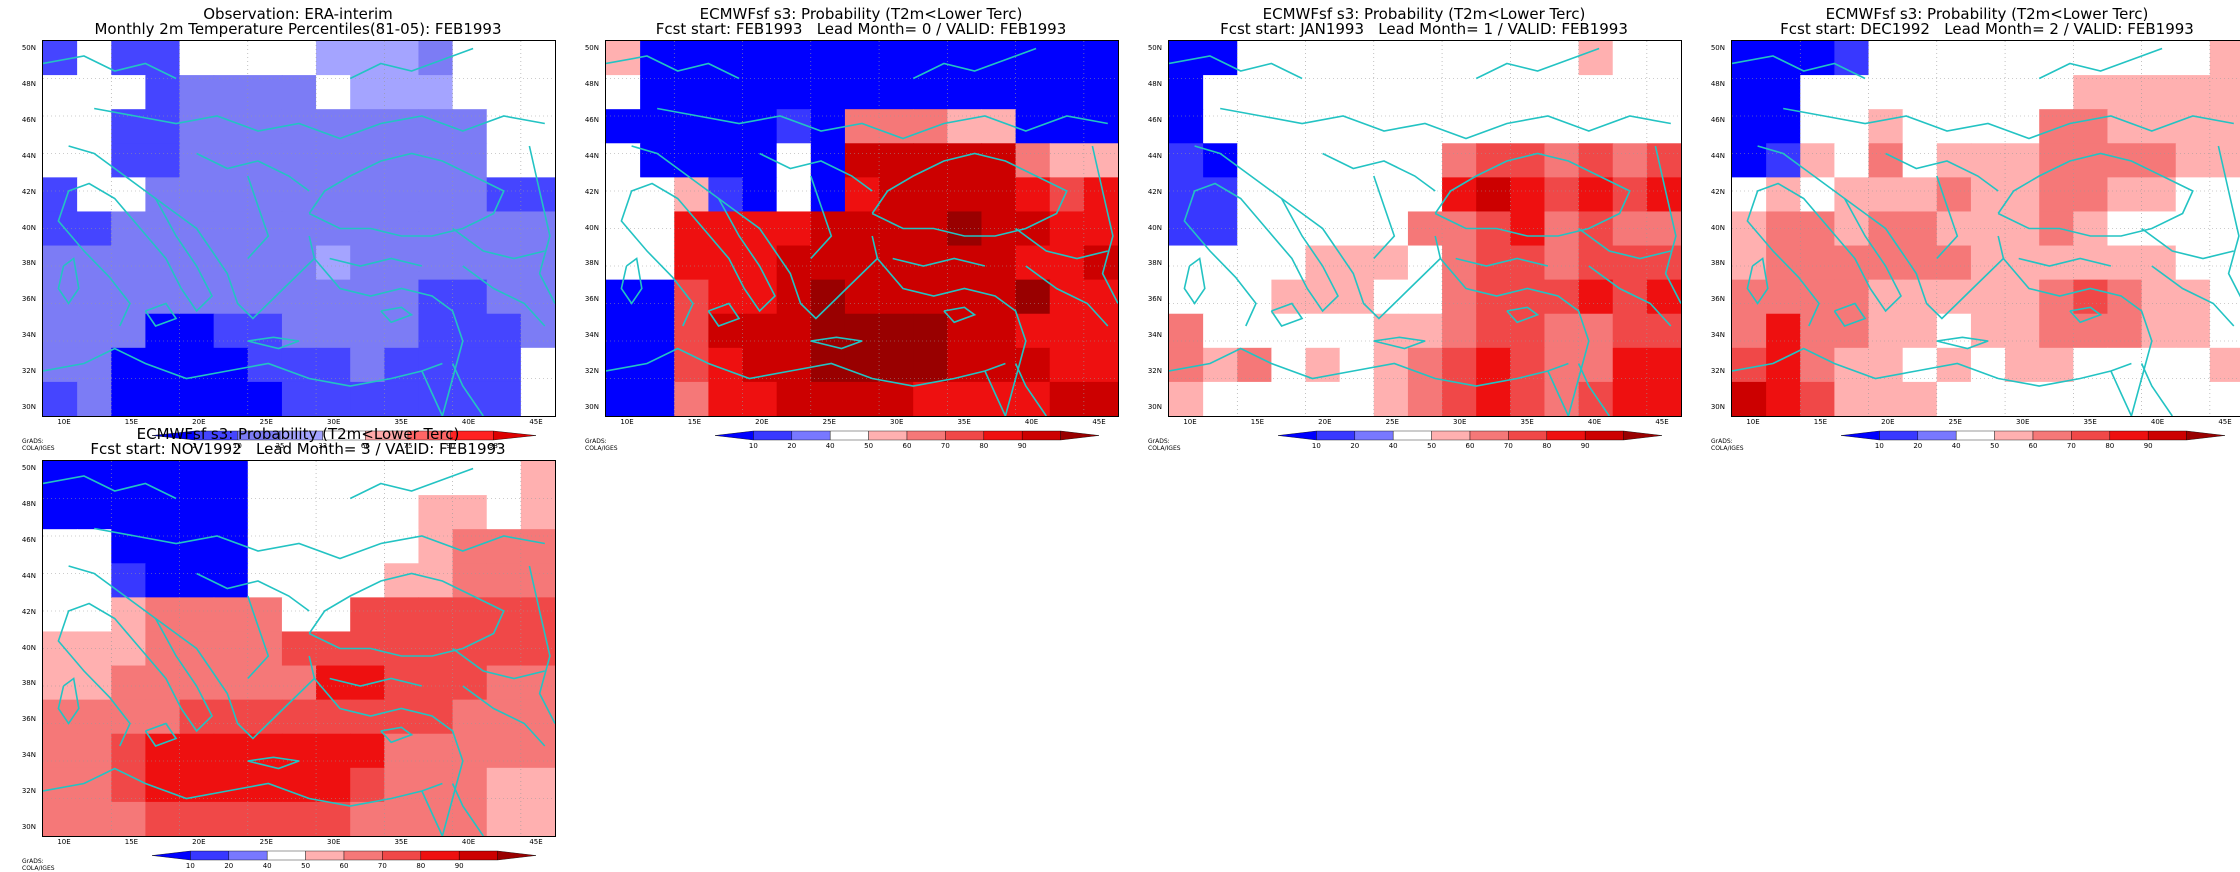 This screenshot has width=2240, height=872. Describe the element at coordinates (1425, 228) in the screenshot. I see `map-frame` at that location.